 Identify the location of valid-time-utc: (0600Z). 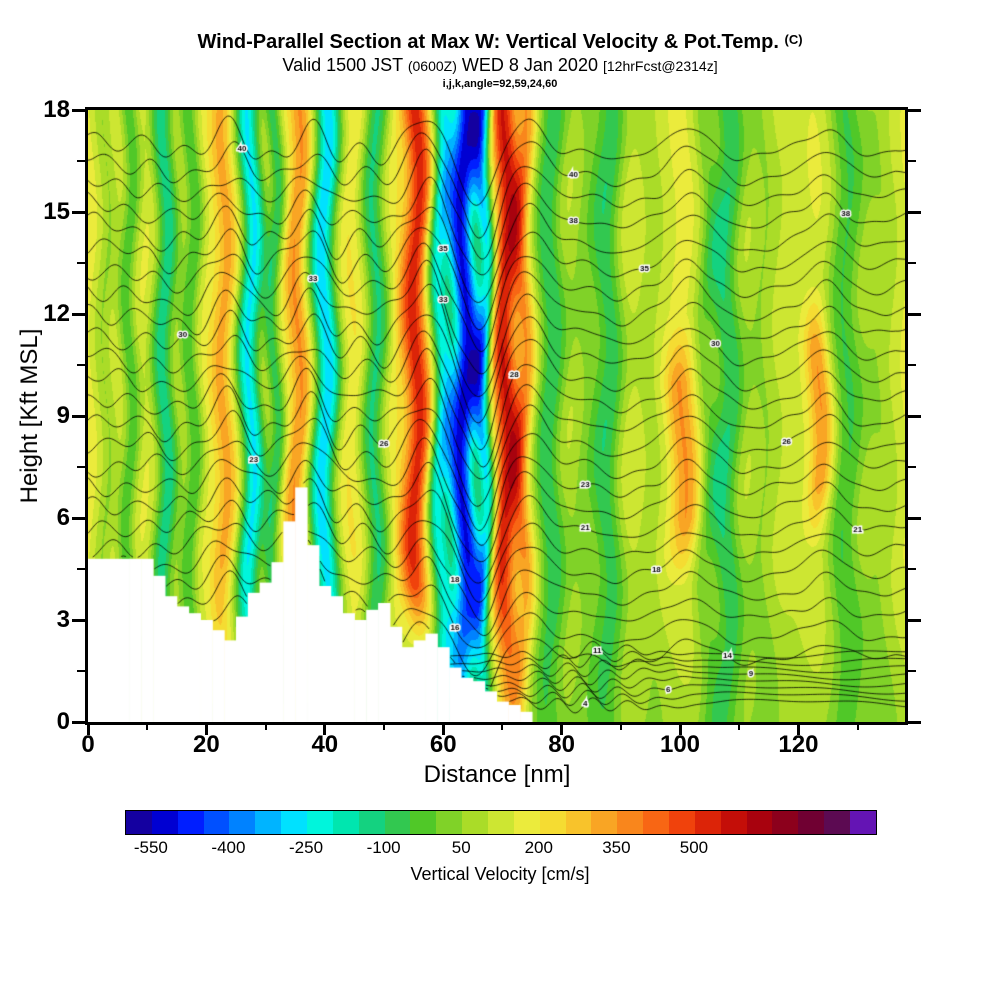
(432, 66).